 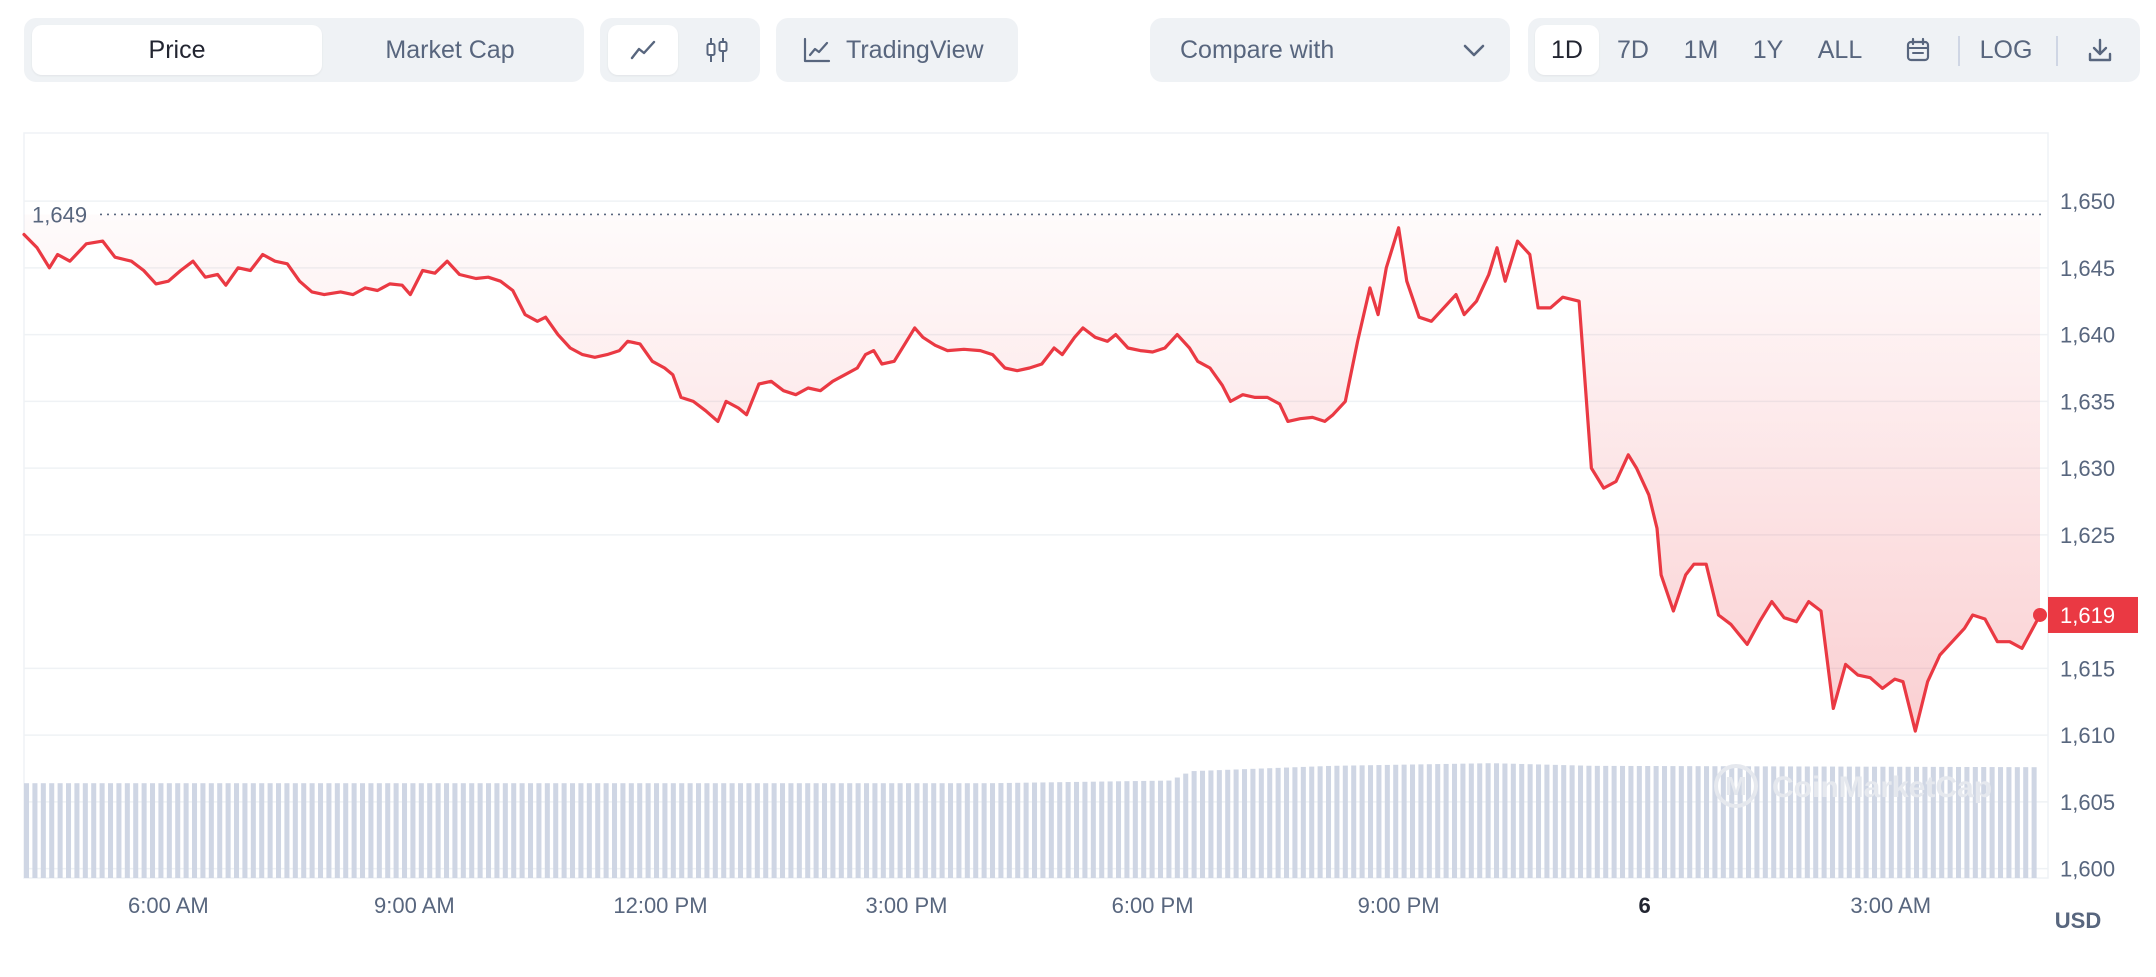 What do you see at coordinates (2040, 614) in the screenshot?
I see `current-price-dot` at bounding box center [2040, 614].